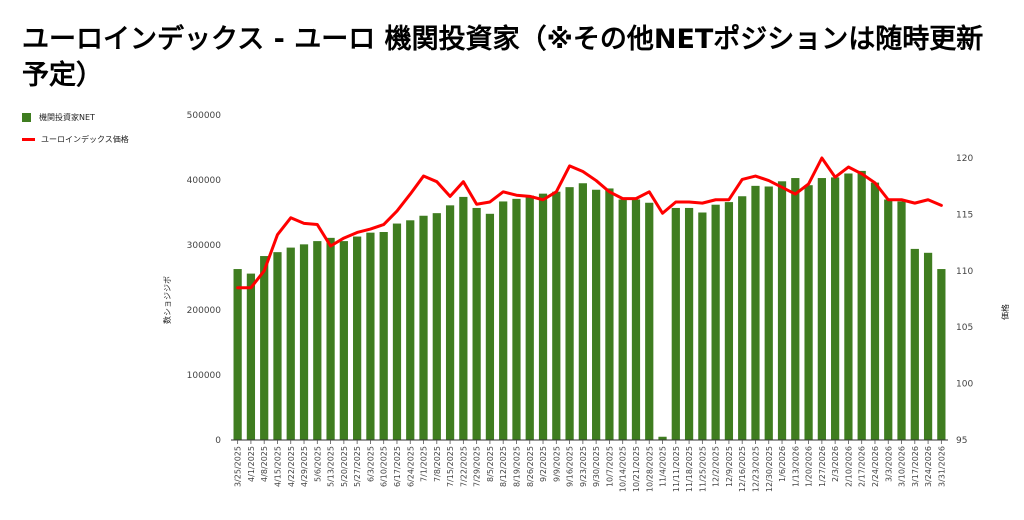 This screenshot has height=520, width=1024. Describe the element at coordinates (167, 300) in the screenshot. I see `y-axis-title: 数ショジジボ` at that location.